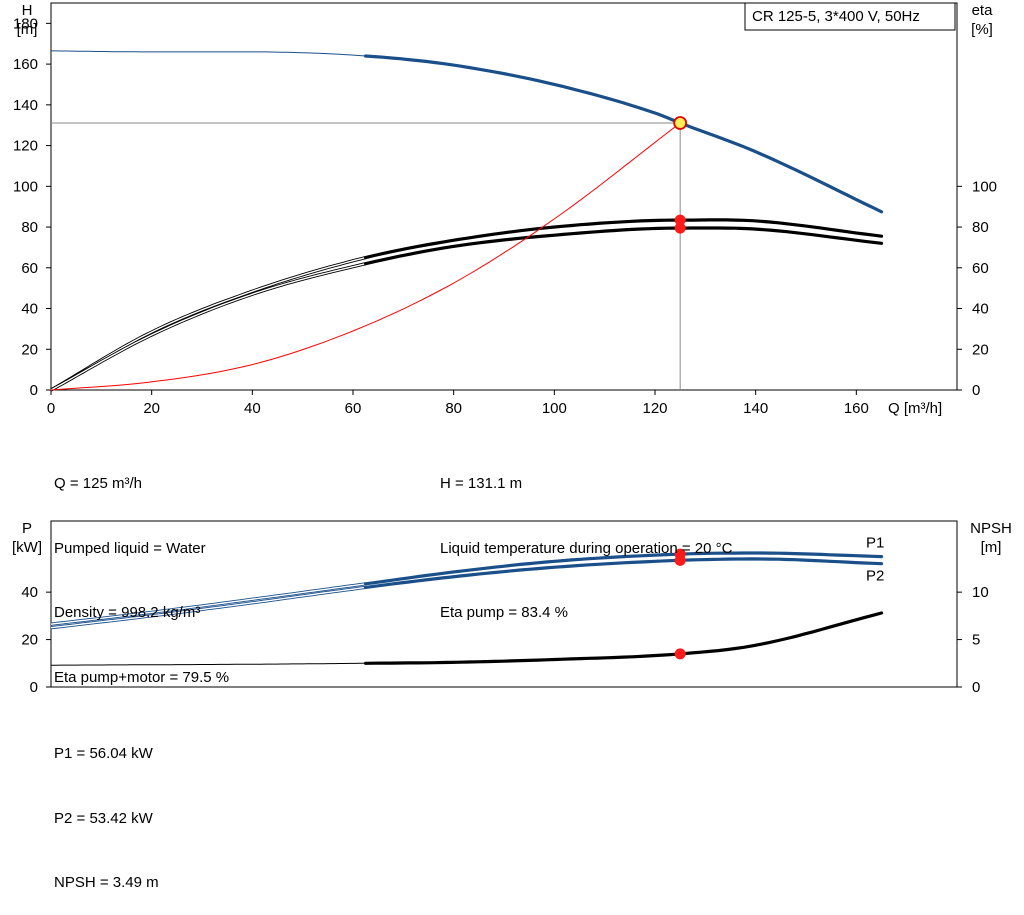  I want to click on npsh-duty-marker, so click(680, 654).